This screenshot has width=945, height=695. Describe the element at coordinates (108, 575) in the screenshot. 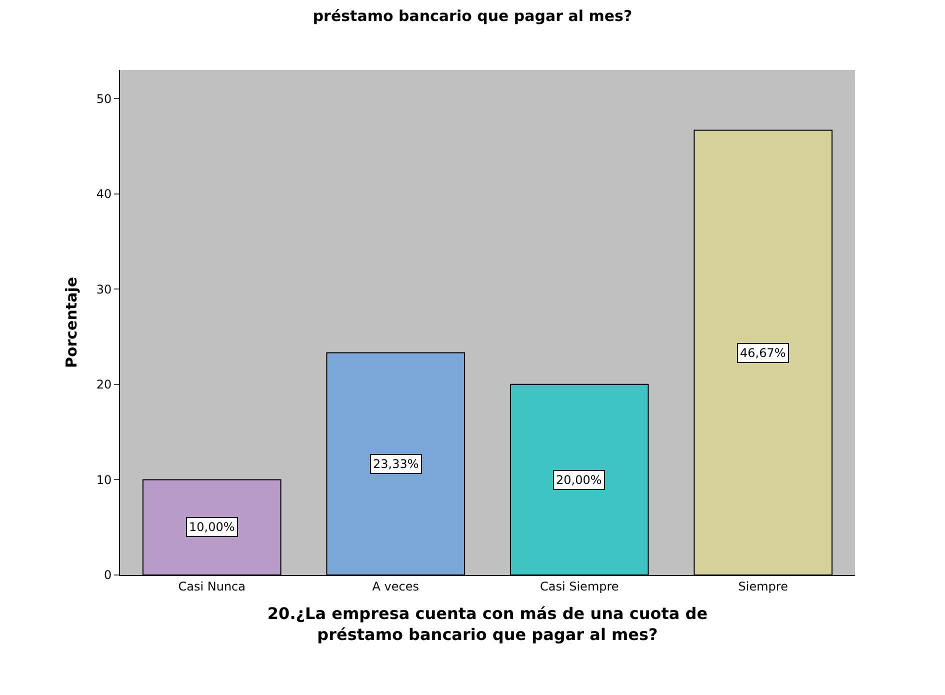

I see `y-tick-label: 0` at that location.